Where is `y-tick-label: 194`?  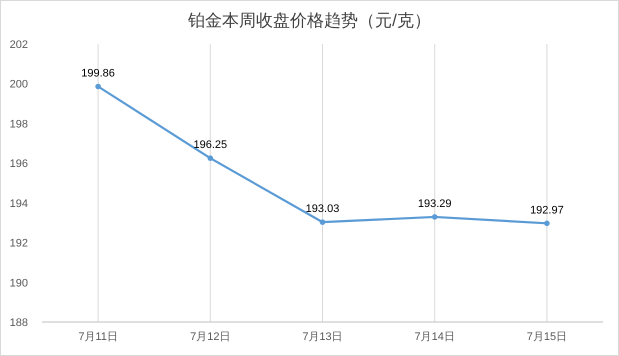 y-tick-label: 194 is located at coordinates (19, 204).